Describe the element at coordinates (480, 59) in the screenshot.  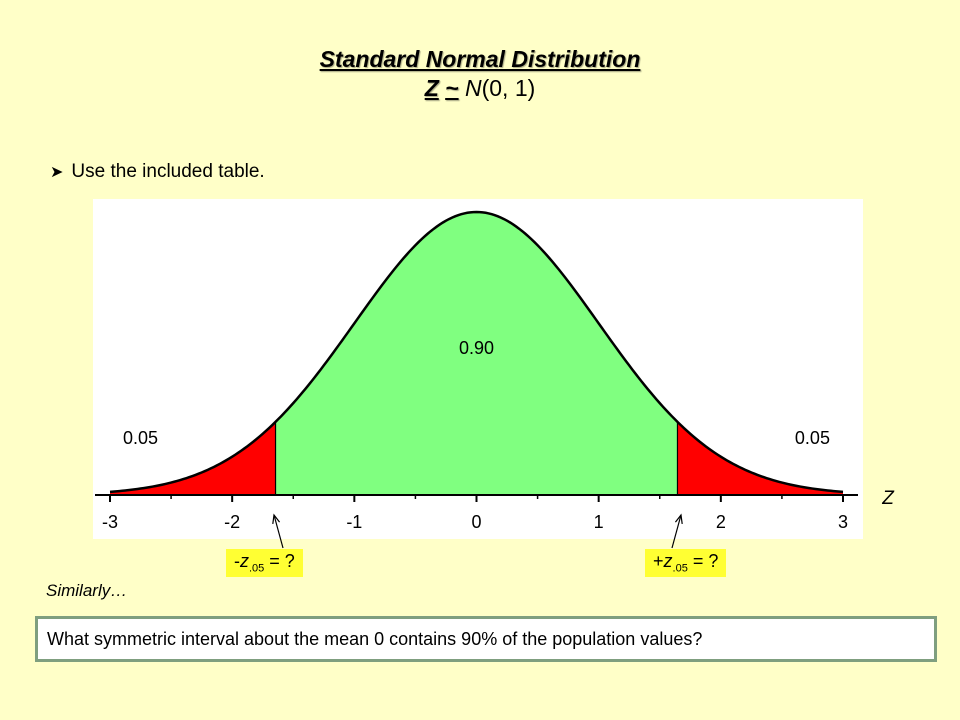
I see `slide-title: Standard Normal Distribution` at that location.